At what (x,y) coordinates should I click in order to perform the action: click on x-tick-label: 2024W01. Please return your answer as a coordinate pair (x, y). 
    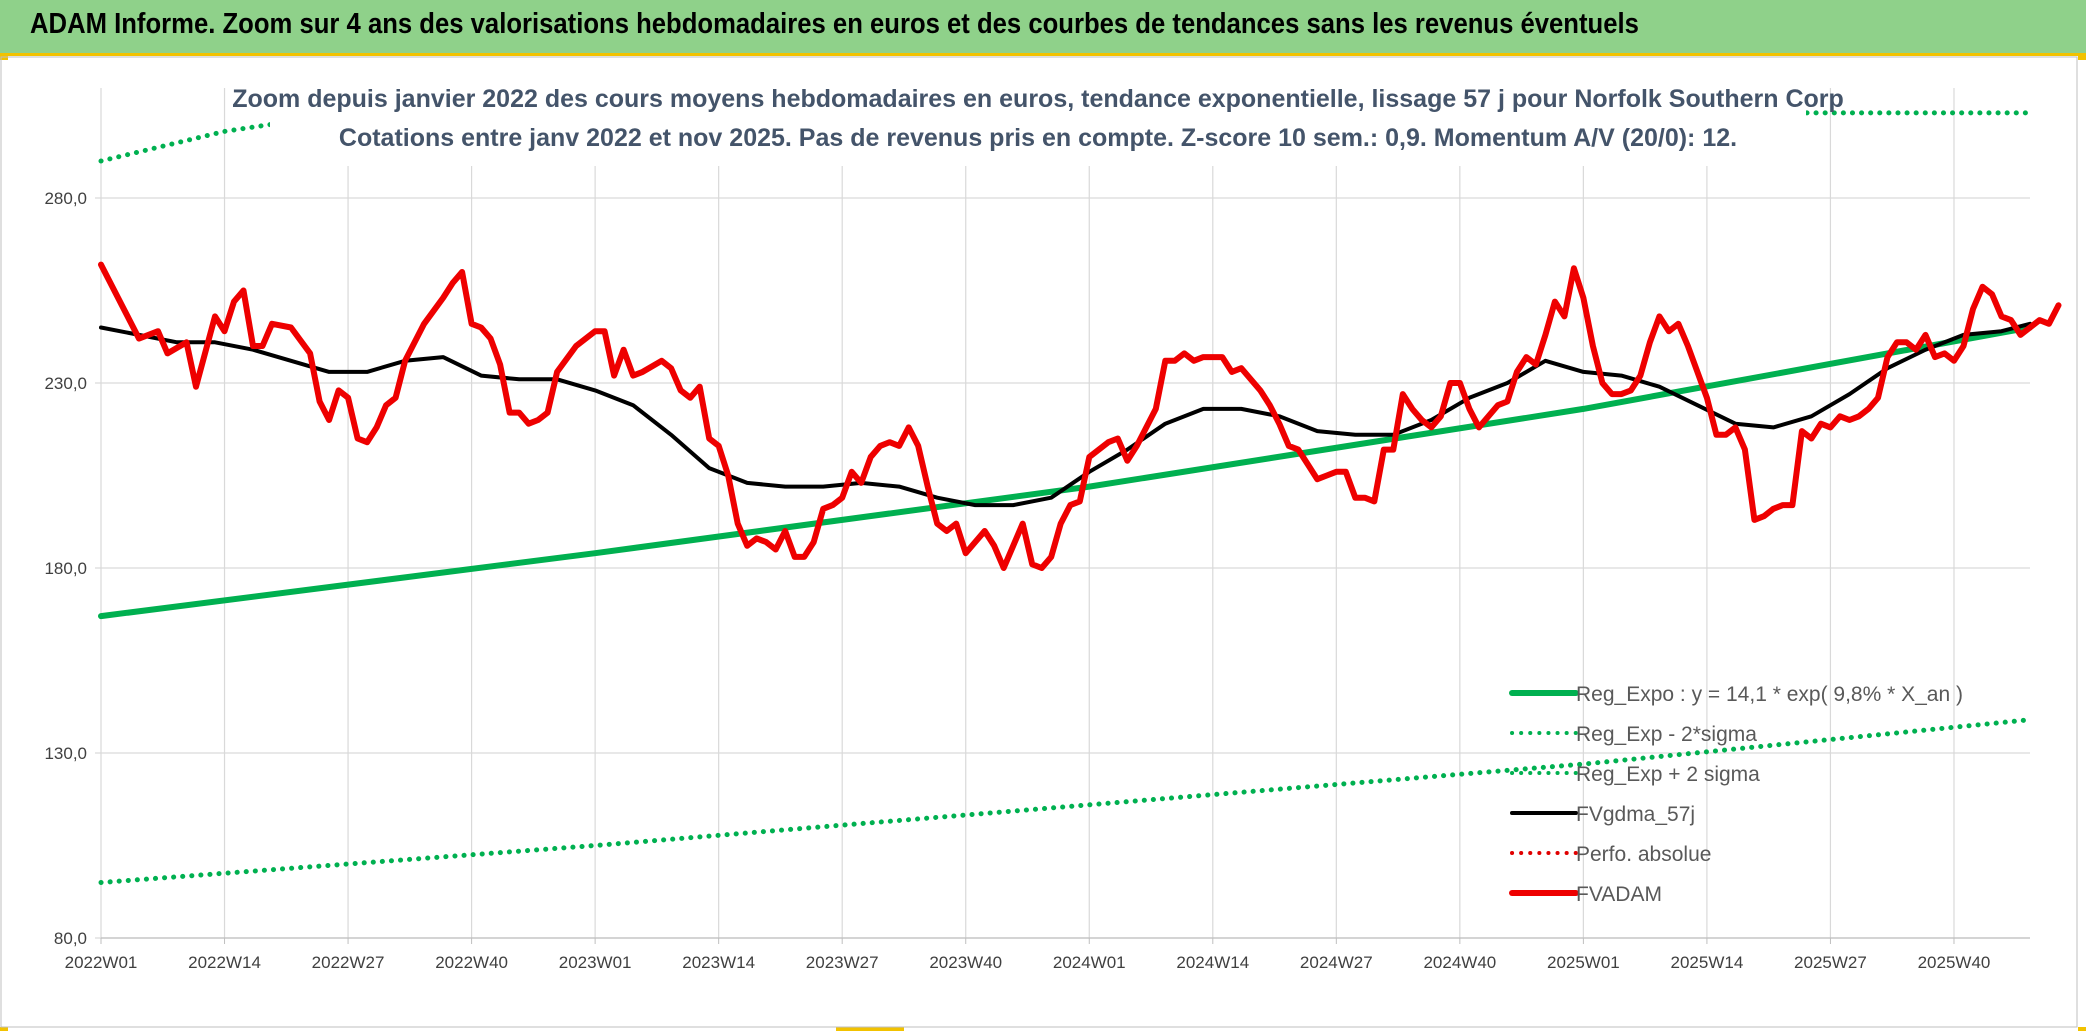
    Looking at the image, I should click on (1089, 962).